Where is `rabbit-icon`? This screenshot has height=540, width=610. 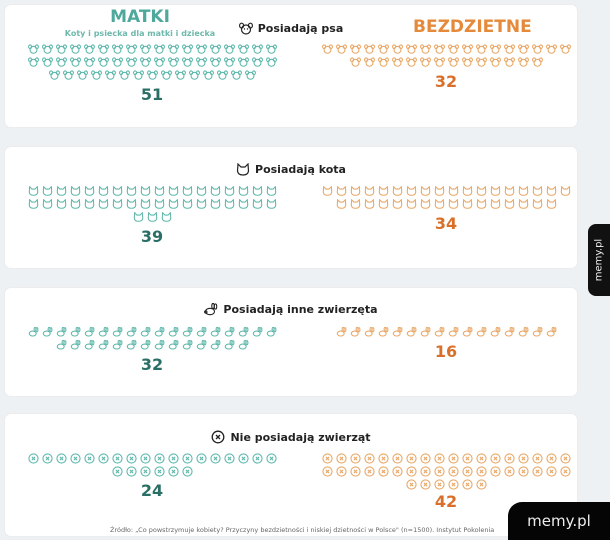 rabbit-icon is located at coordinates (213, 309).